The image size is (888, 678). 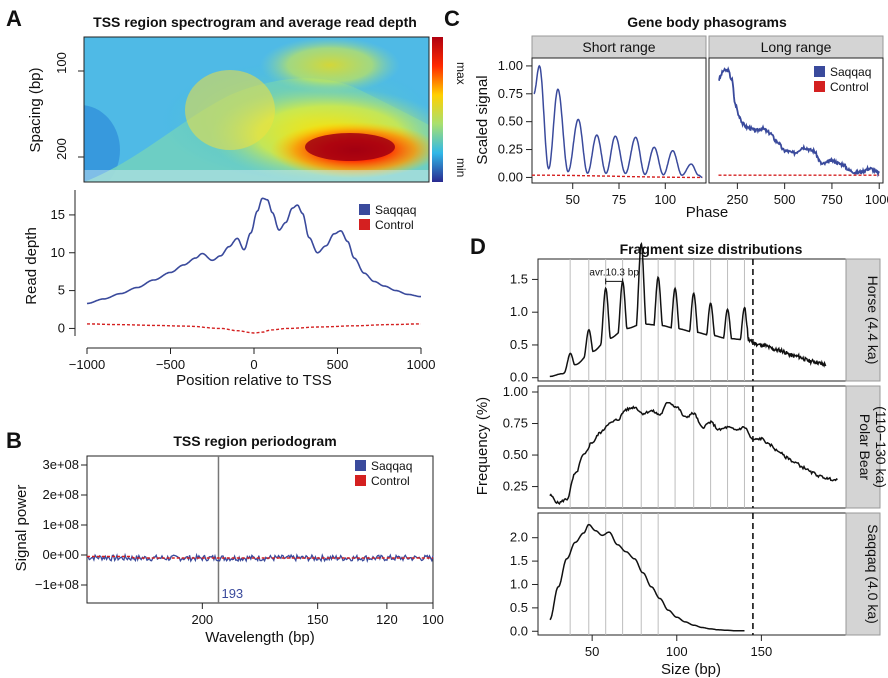 I want to click on phasogram-short-saqqaq-line, so click(x=618, y=121).